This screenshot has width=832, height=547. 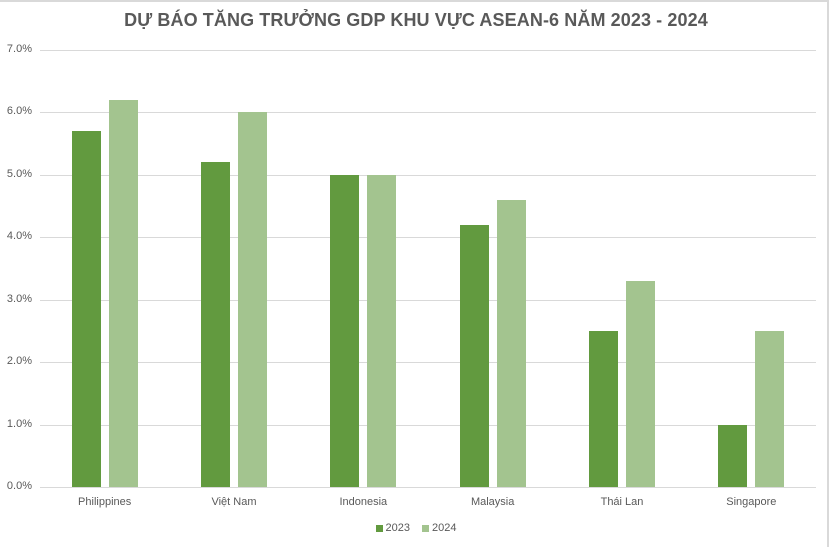 I want to click on legend-item-2023: 2023, so click(x=392, y=528).